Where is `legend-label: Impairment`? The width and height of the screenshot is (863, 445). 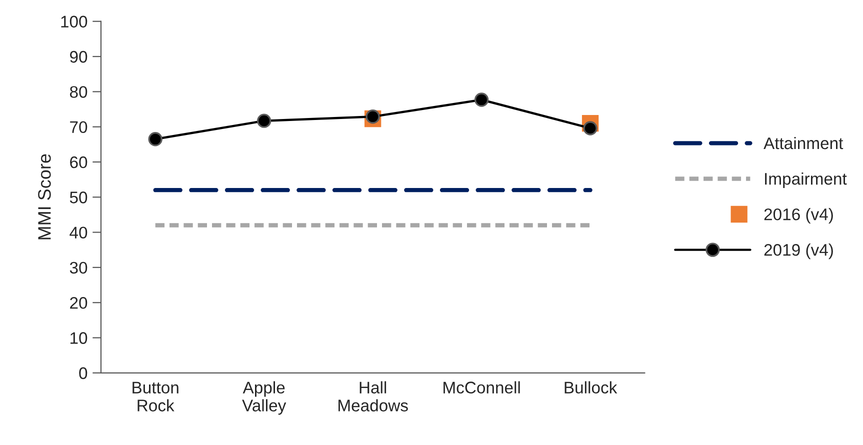
legend-label: Impairment is located at coordinates (806, 180).